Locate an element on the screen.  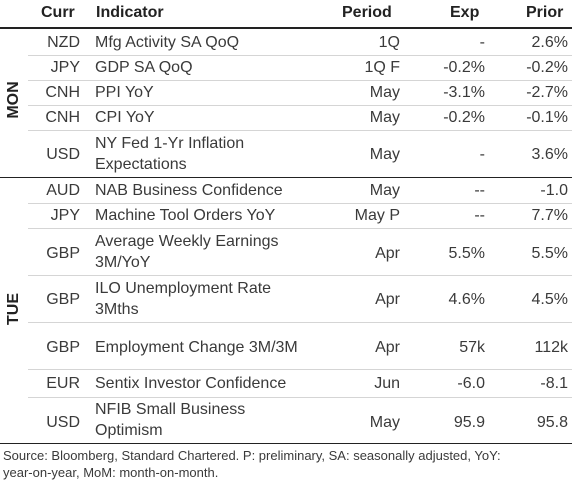
header-curr: Curr is located at coordinates (58, 12).